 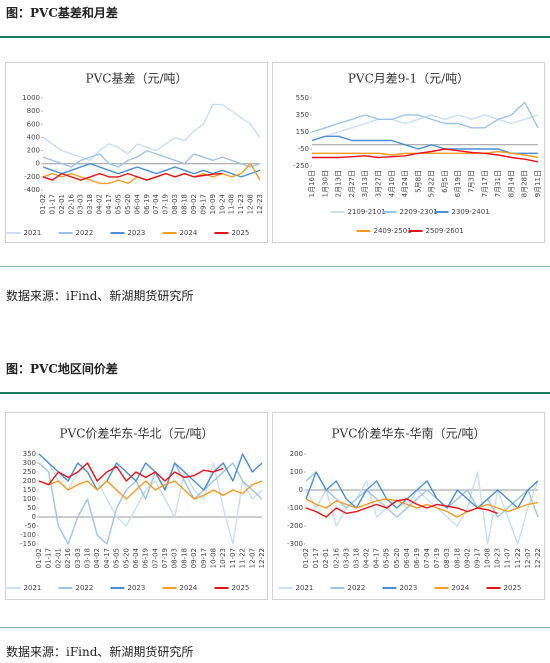 I want to click on x-tick-label: 7月31日, so click(x=498, y=183).